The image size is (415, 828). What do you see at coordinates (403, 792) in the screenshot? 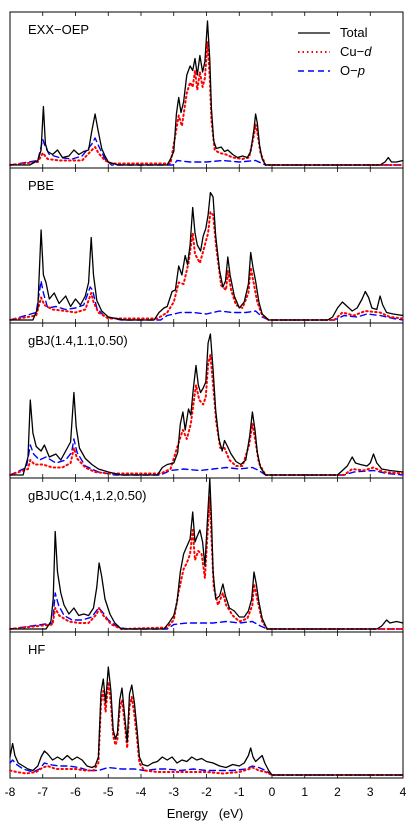
I see `x-tick-label: 4` at bounding box center [403, 792].